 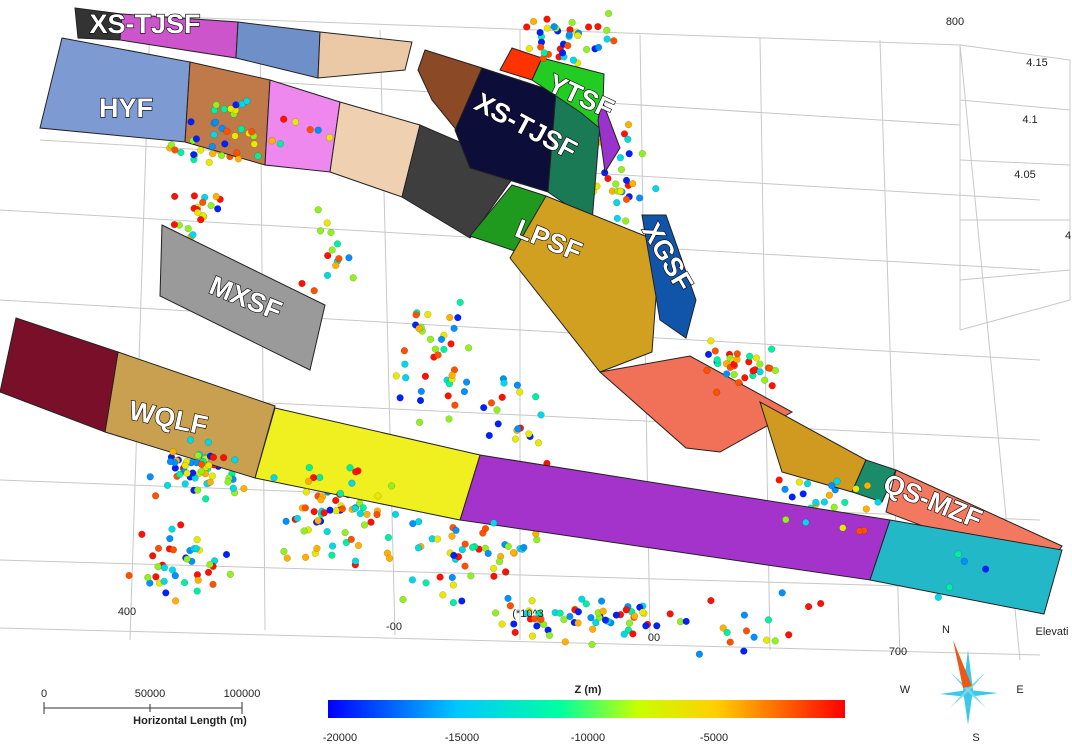 What do you see at coordinates (1068, 236) in the screenshot?
I see `axis-label: 4` at bounding box center [1068, 236].